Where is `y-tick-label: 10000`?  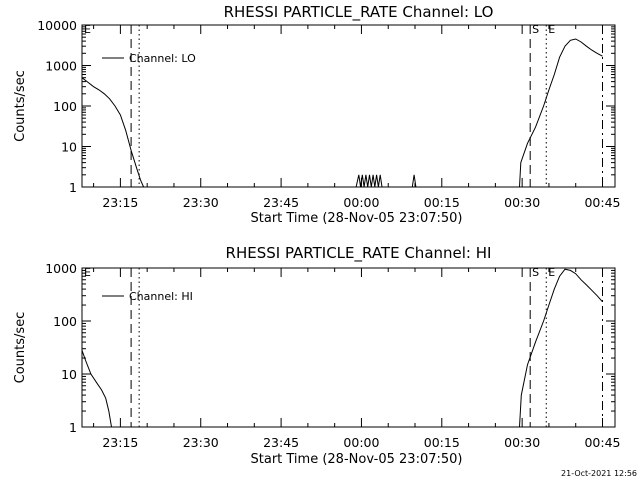 y-tick-label: 10000 is located at coordinates (57, 25).